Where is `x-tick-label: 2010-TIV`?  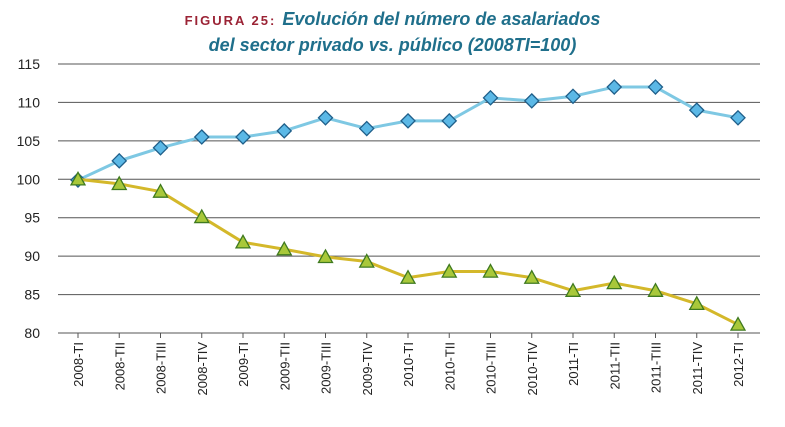 x-tick-label: 2010-TIV is located at coordinates (532, 369).